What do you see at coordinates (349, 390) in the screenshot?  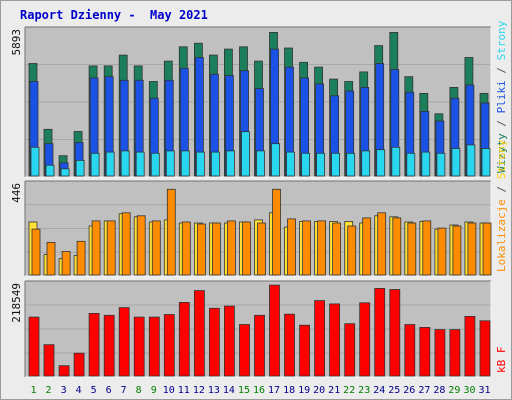 I see `day-label-22: 22` at bounding box center [349, 390].